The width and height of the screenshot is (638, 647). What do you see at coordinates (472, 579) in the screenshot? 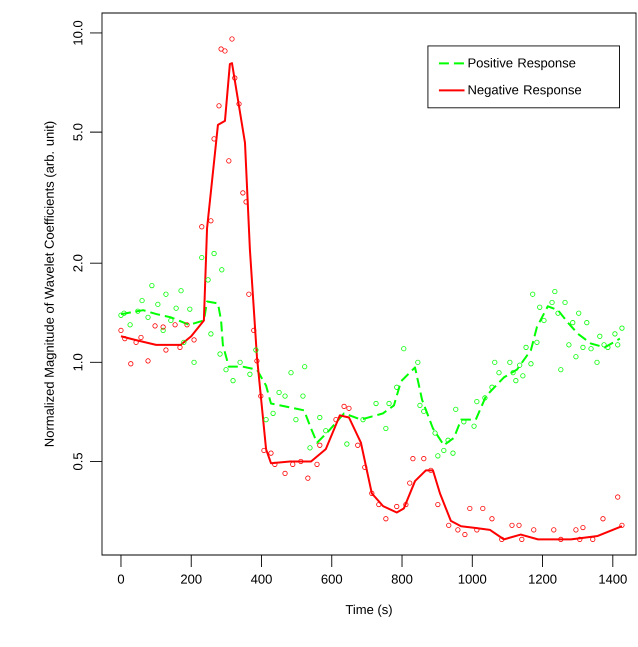
I see `x-tick-label: 1000` at bounding box center [472, 579].